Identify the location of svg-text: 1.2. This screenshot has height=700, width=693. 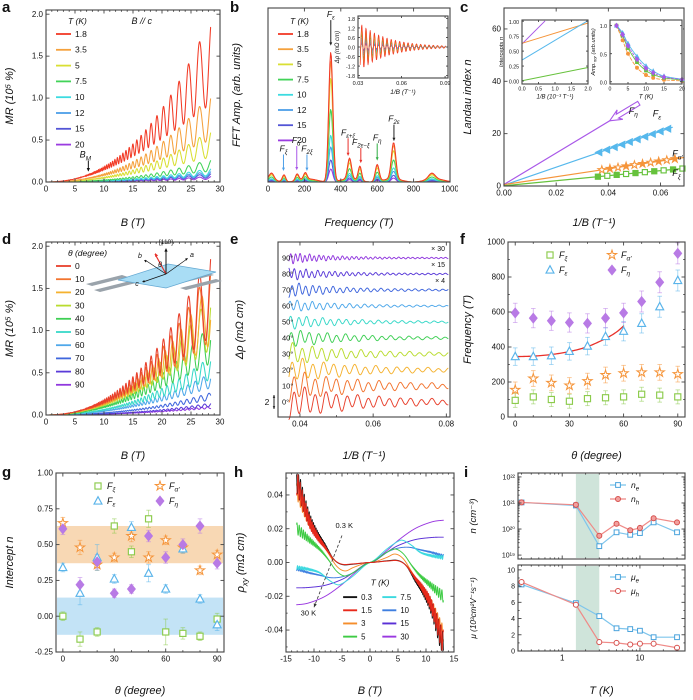
(351, 30).